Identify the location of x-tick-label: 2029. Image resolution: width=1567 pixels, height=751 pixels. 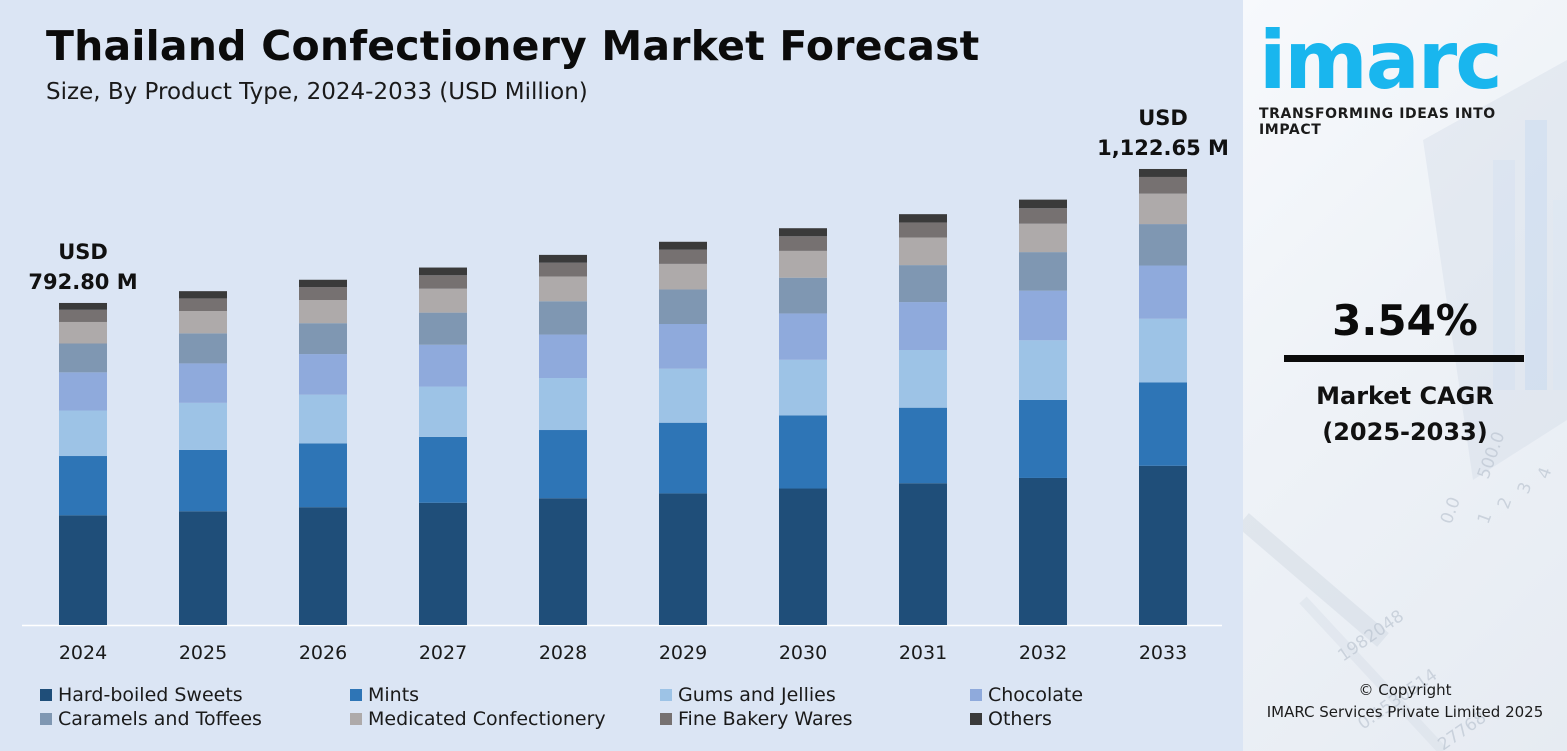
(683, 653).